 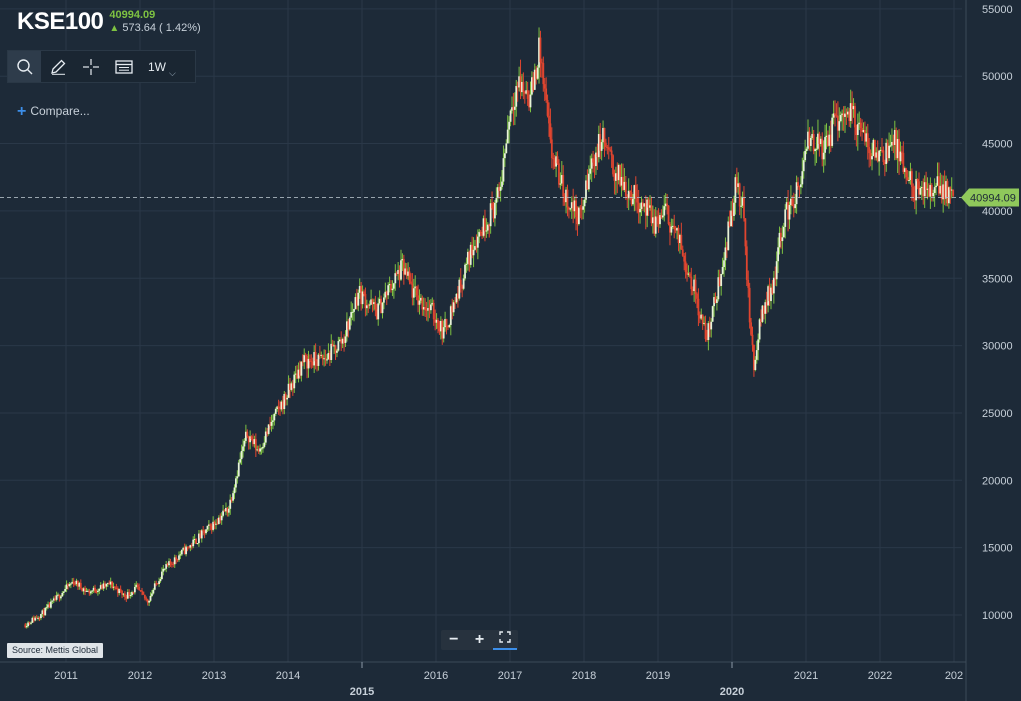 I want to click on search-button, so click(x=24, y=66).